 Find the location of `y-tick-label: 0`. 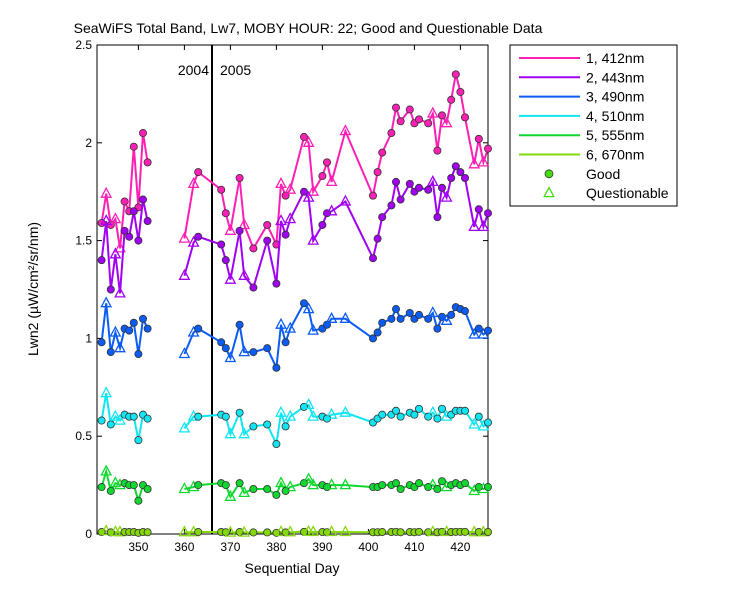

y-tick-label: 0 is located at coordinates (88, 534).